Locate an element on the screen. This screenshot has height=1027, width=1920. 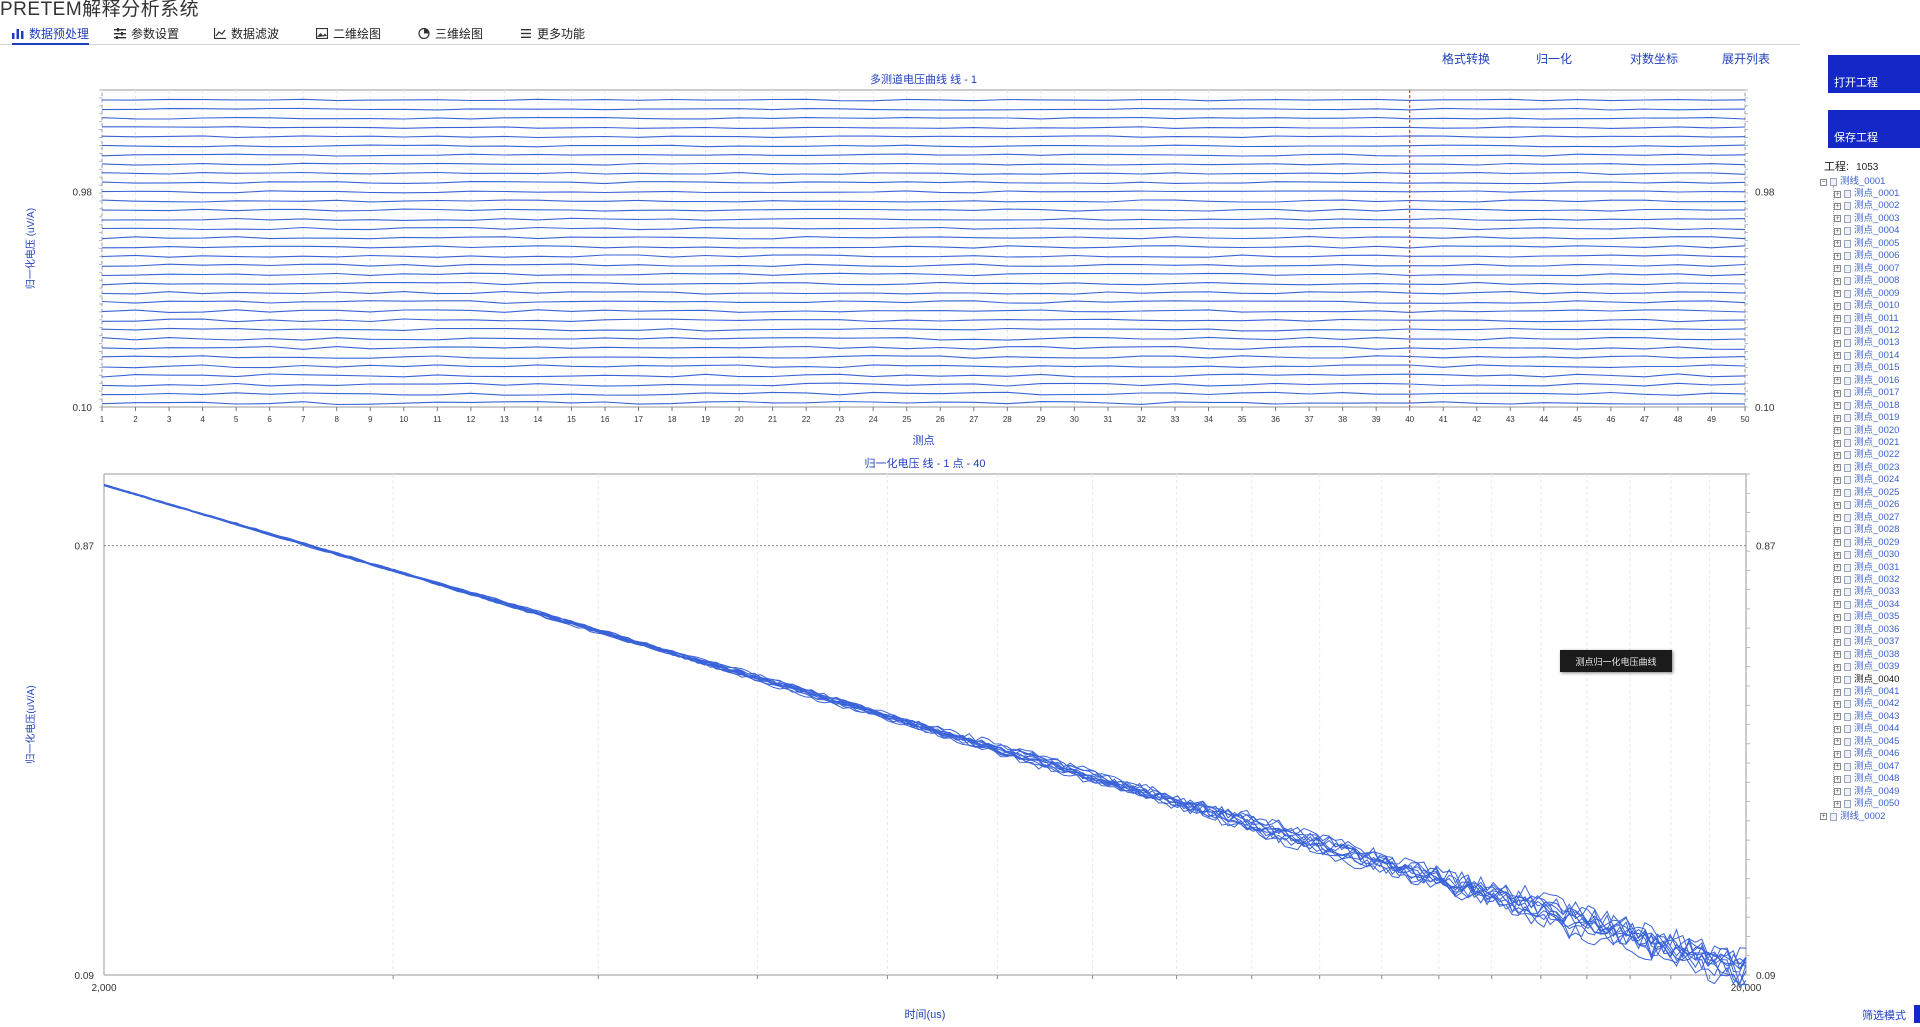
tree-point-node: + 测点_0011 is located at coordinates (1866, 319).